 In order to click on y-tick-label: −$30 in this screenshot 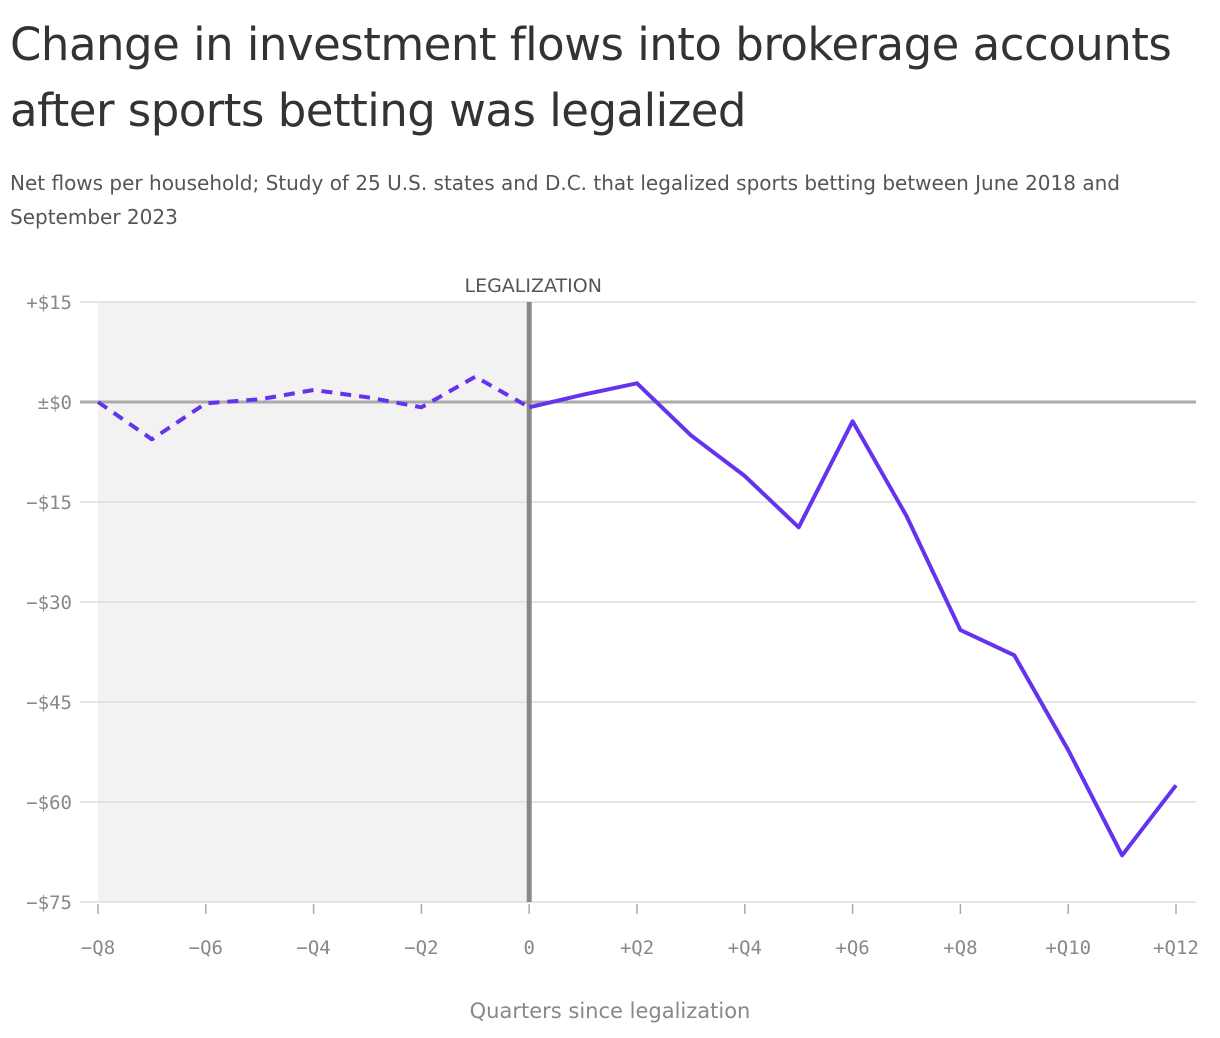, I will do `click(49, 603)`.